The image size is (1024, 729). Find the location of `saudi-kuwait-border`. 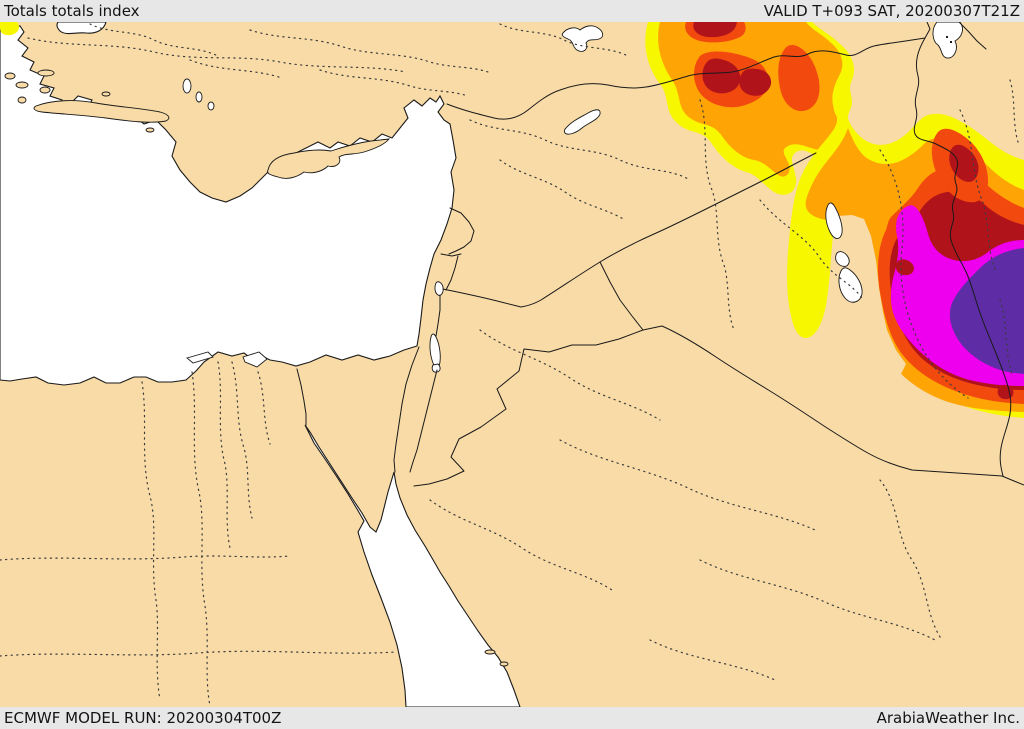

saudi-kuwait-border is located at coordinates (1012, 480).